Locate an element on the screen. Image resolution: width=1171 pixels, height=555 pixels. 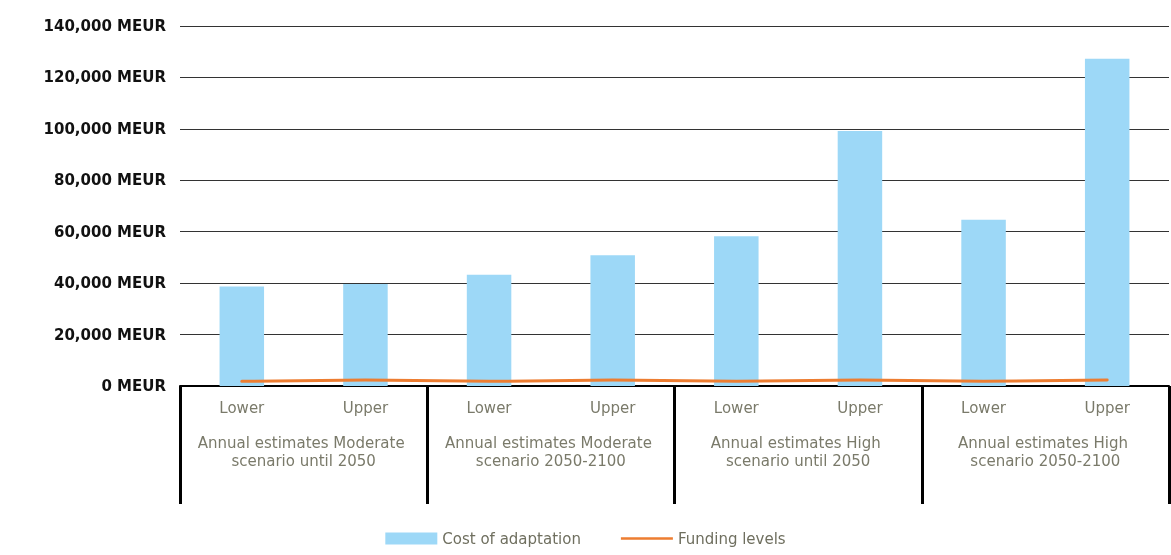
y-tick-label: 120,000 MEUR is located at coordinates (105, 77).